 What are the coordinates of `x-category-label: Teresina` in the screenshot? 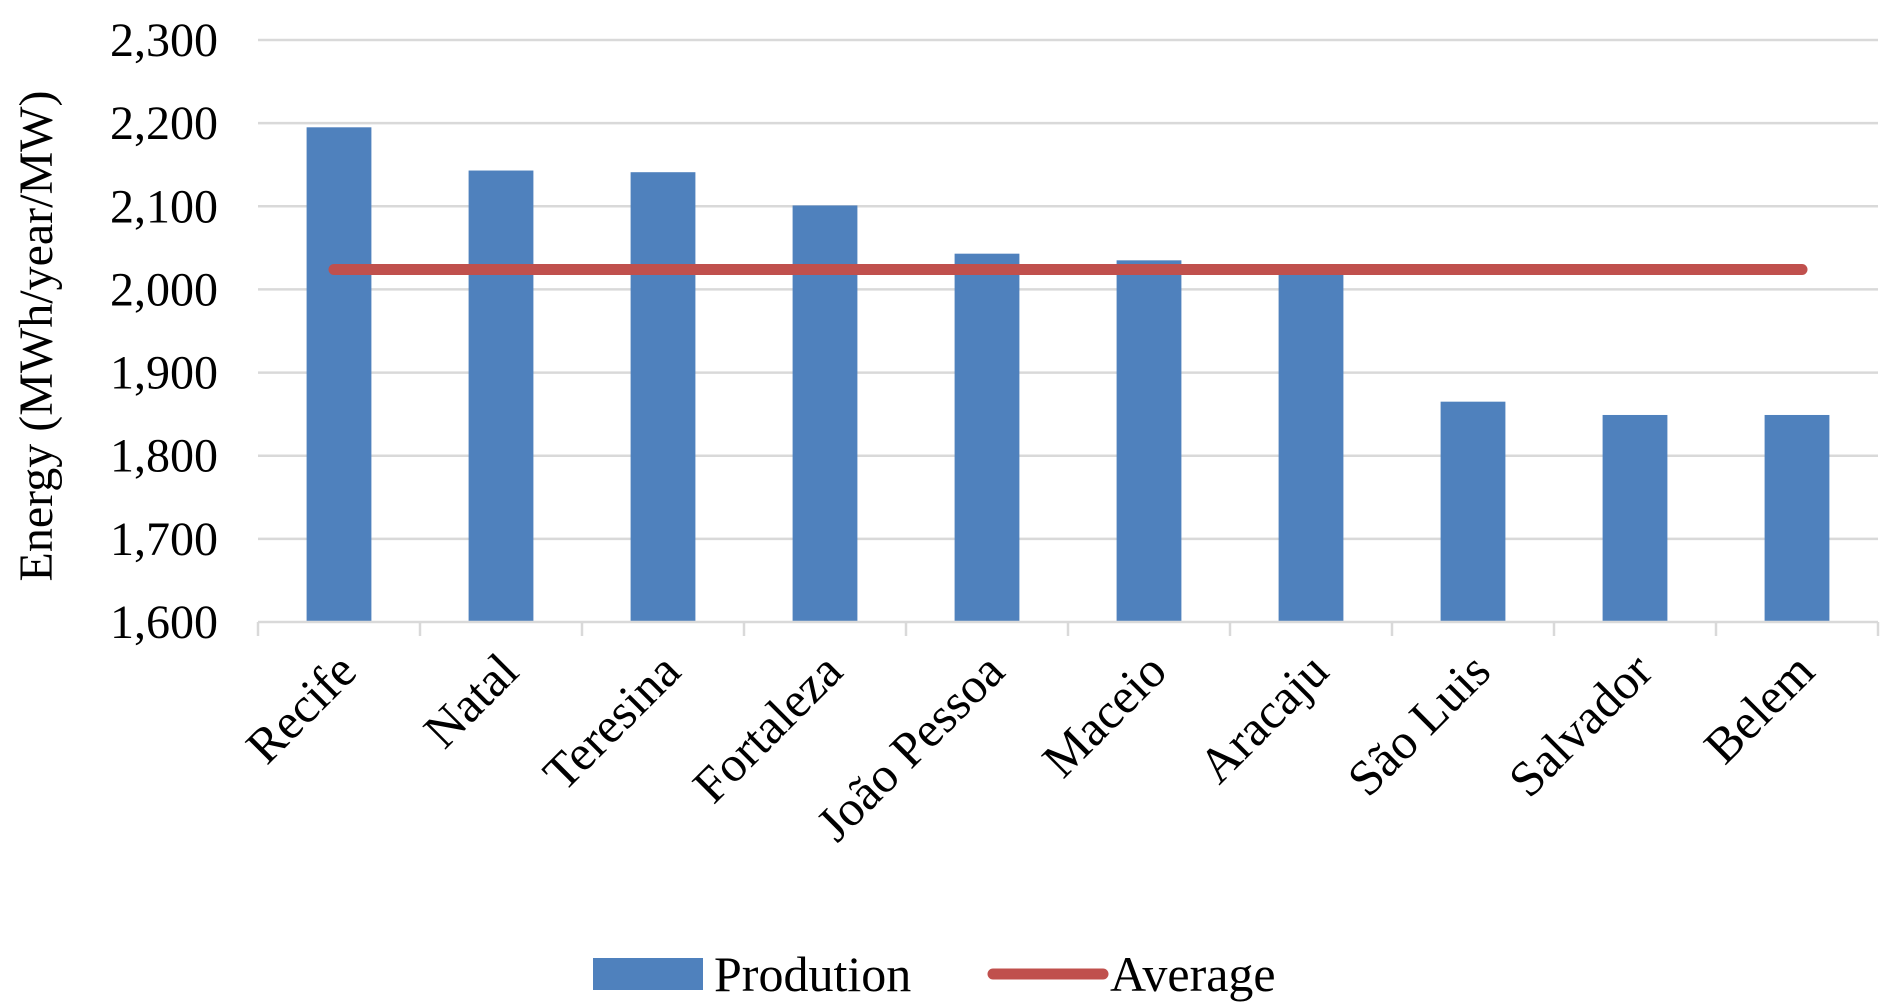 It's located at (611, 721).